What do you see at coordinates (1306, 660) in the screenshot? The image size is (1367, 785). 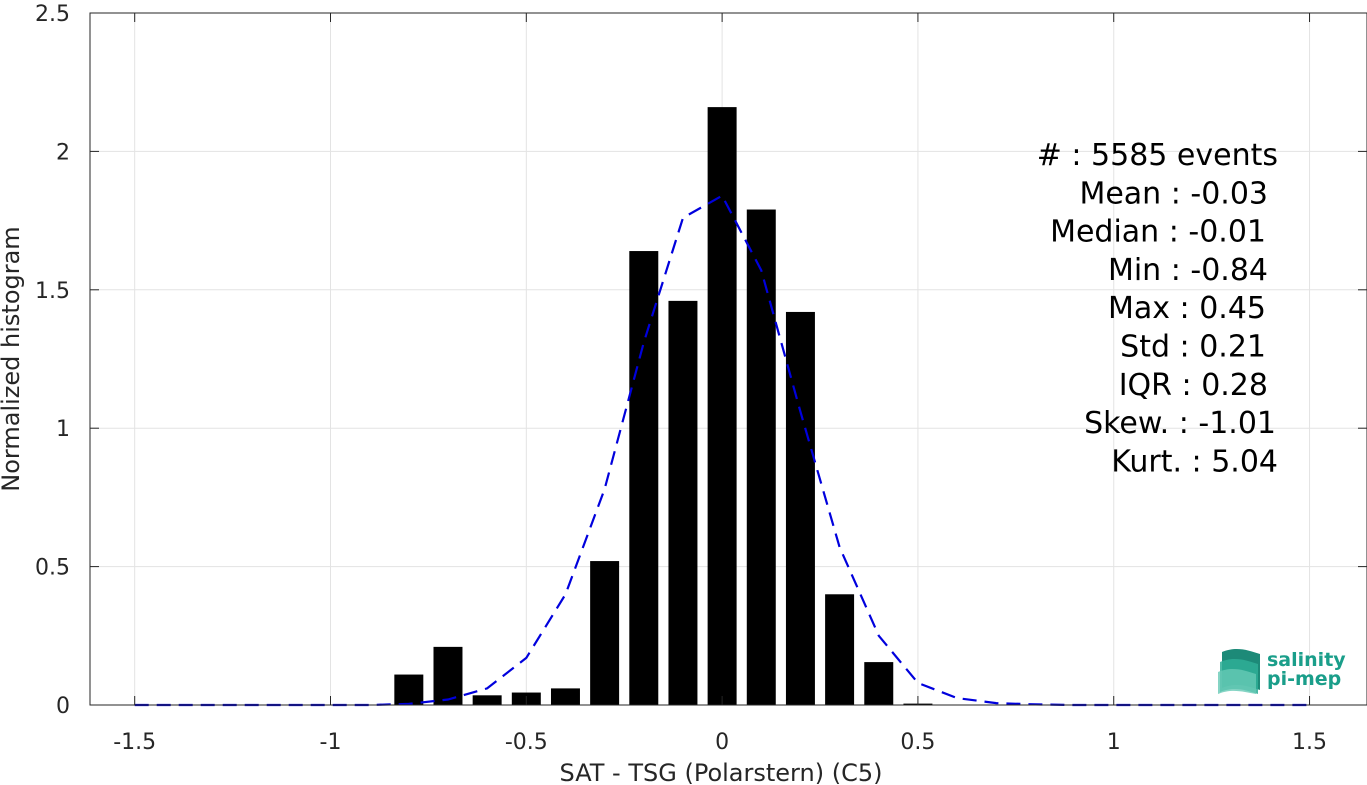 I see `logo-line-1: salinity` at bounding box center [1306, 660].